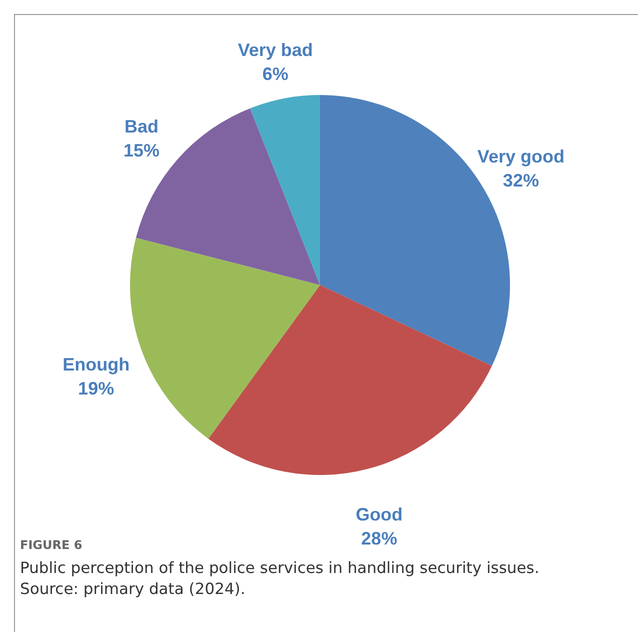 The height and width of the screenshot is (632, 638). I want to click on data-label: 19%, so click(96, 388).